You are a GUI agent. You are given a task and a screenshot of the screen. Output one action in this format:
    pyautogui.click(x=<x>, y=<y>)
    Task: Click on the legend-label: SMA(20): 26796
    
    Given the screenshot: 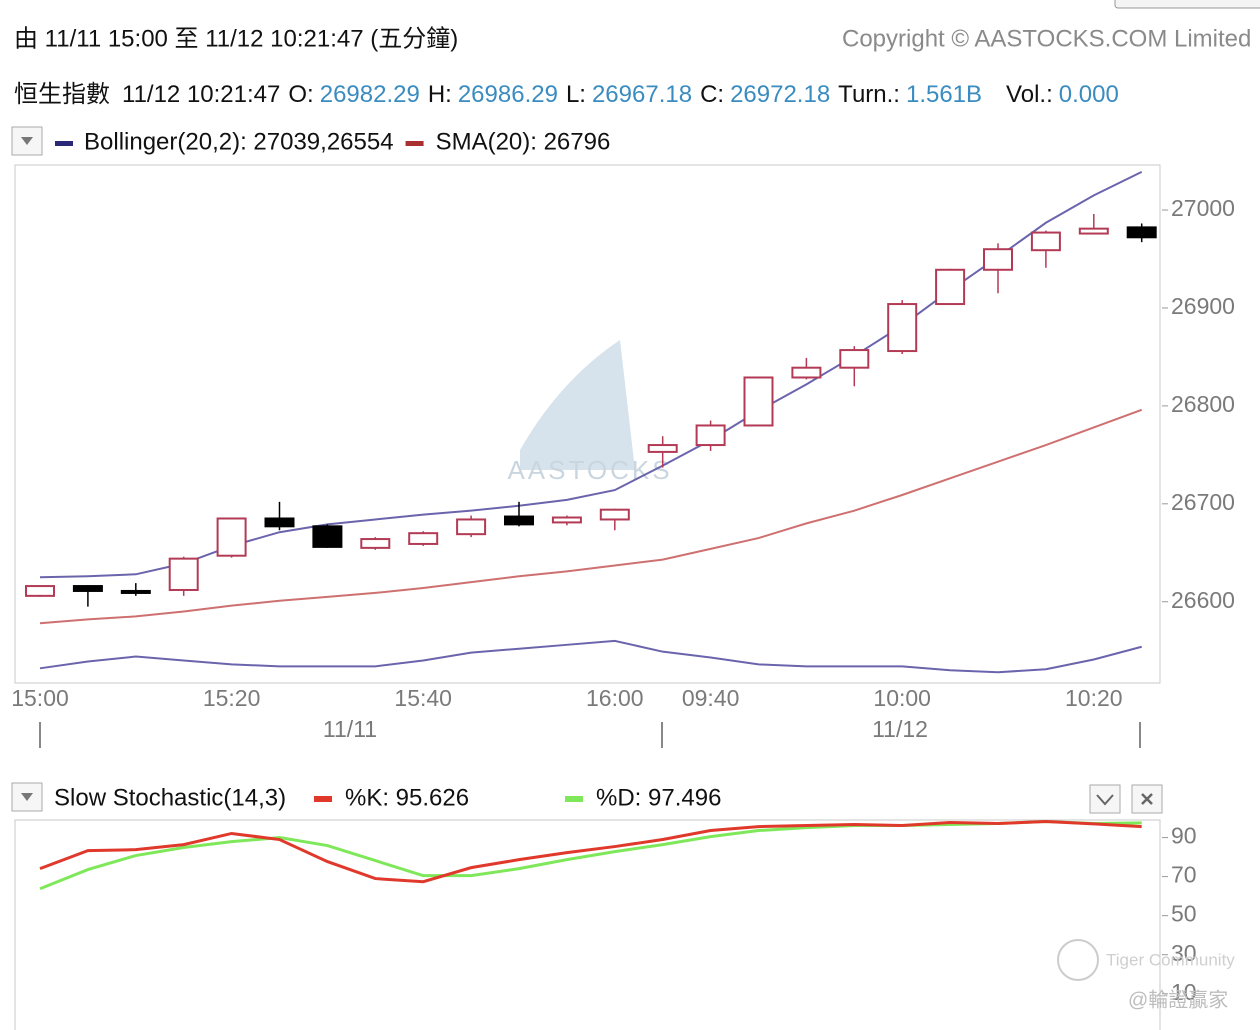 What is the action you would take?
    pyautogui.click(x=523, y=141)
    